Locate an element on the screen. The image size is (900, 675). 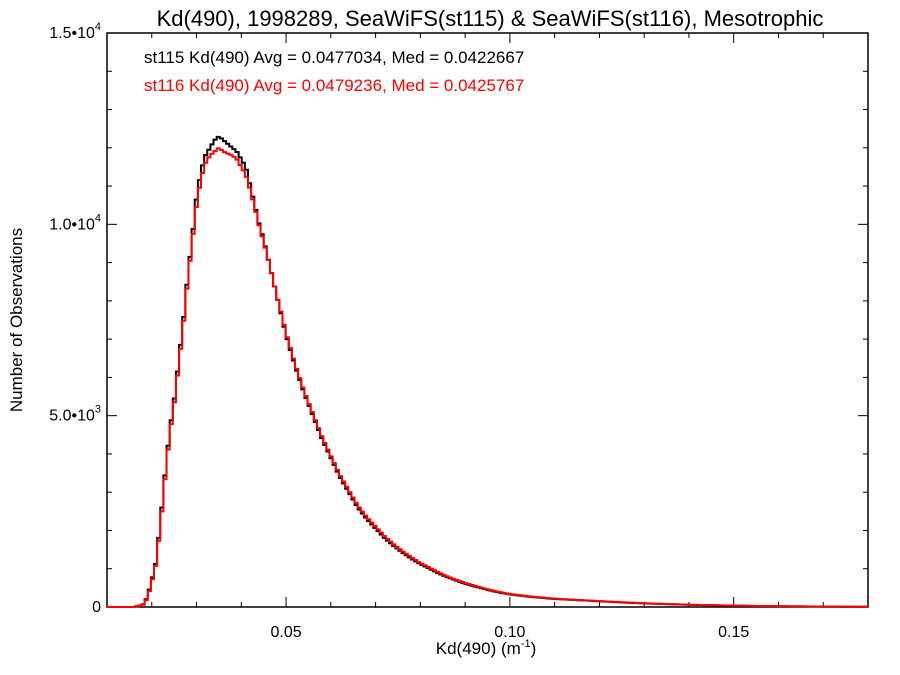
y-tick-label: 0 is located at coordinates (96, 607).